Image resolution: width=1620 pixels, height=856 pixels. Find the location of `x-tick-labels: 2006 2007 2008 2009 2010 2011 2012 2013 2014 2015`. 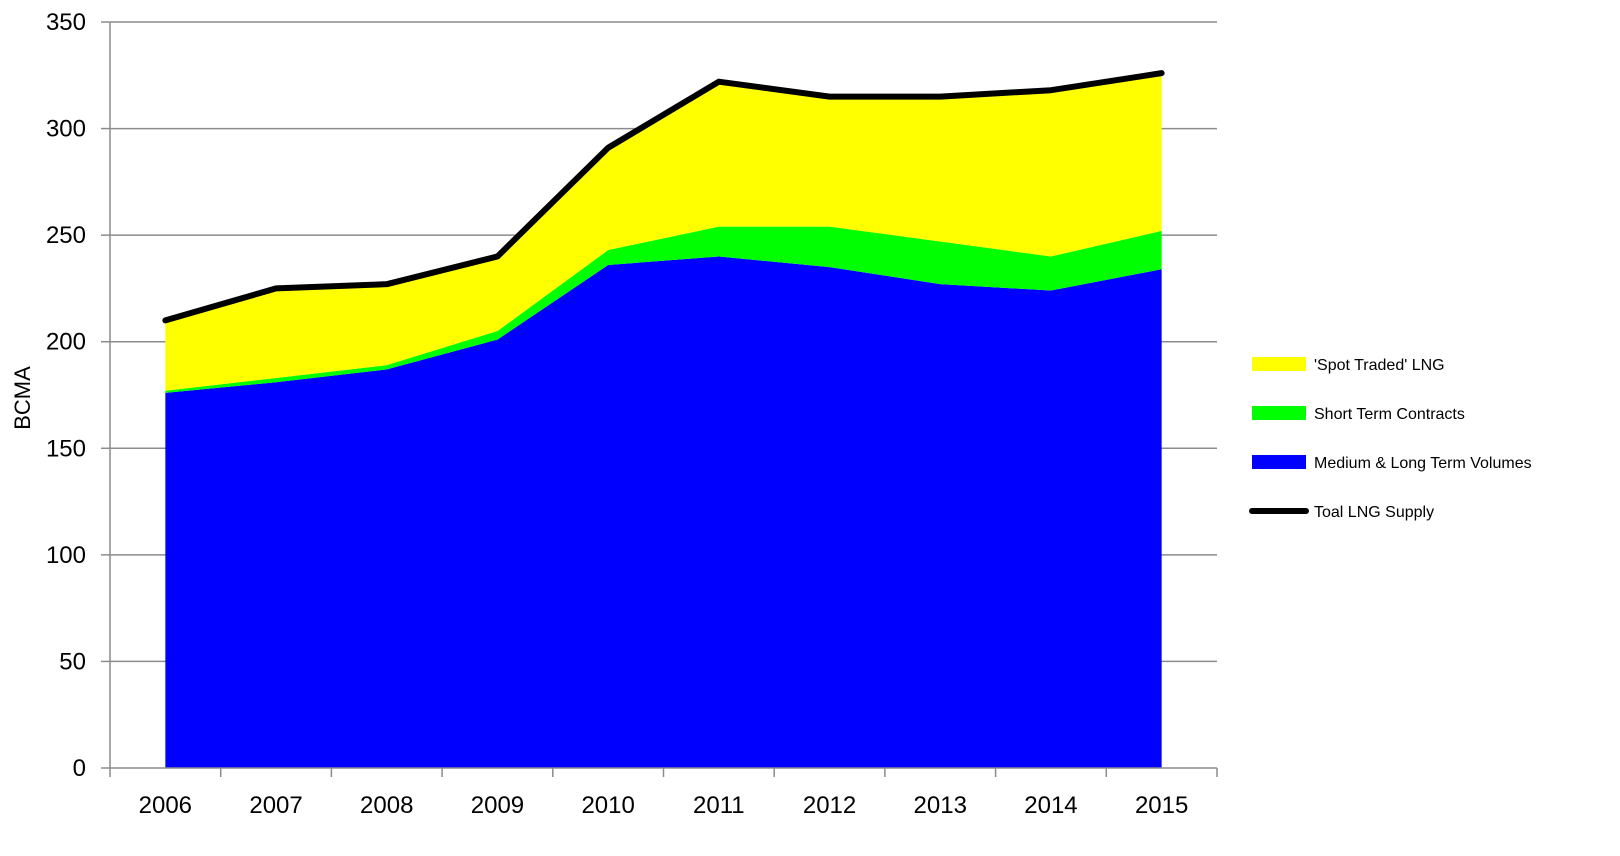

x-tick-labels: 2006 2007 2008 2009 2010 2011 2012 2013 2014 2015 is located at coordinates (664, 805).